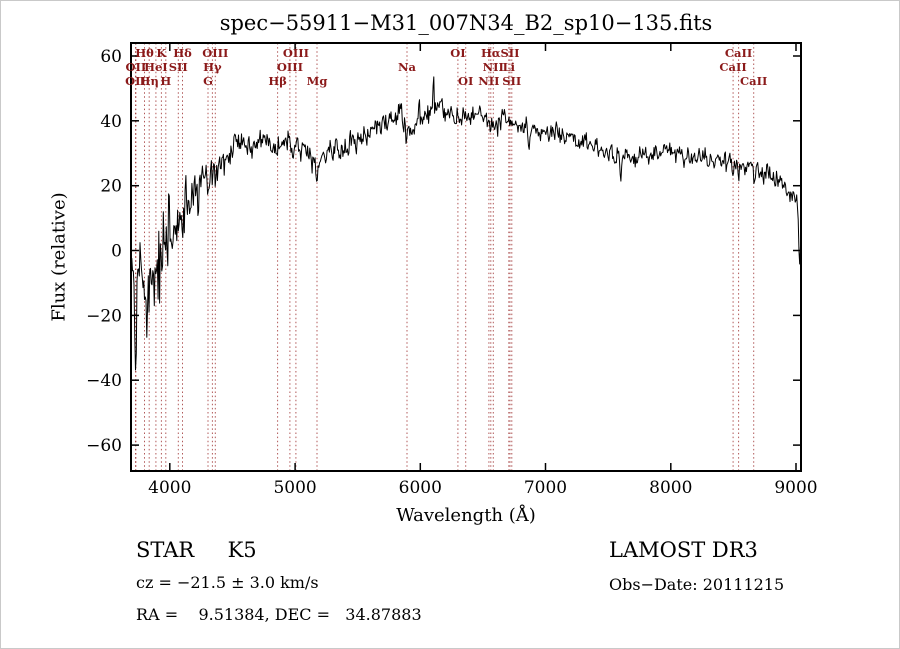  I want to click on y-tick-label: 40, so click(111, 122).